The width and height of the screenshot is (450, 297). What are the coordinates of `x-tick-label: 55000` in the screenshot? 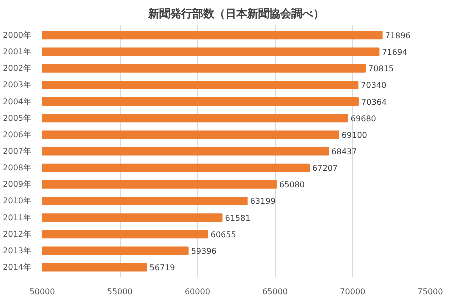 It's located at (120, 292).